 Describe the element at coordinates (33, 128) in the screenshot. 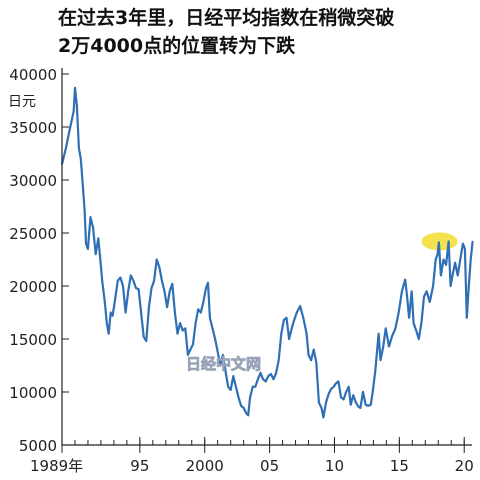

I see `y-tick-label: 35000` at that location.